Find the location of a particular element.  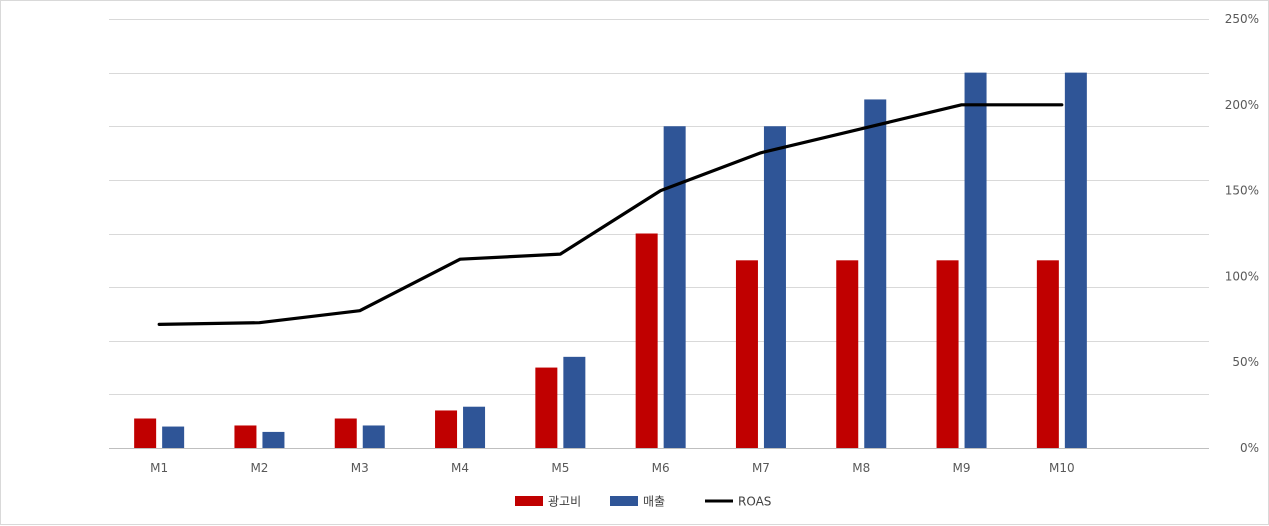

y-right-tick-label: 250% is located at coordinates (1242, 19).